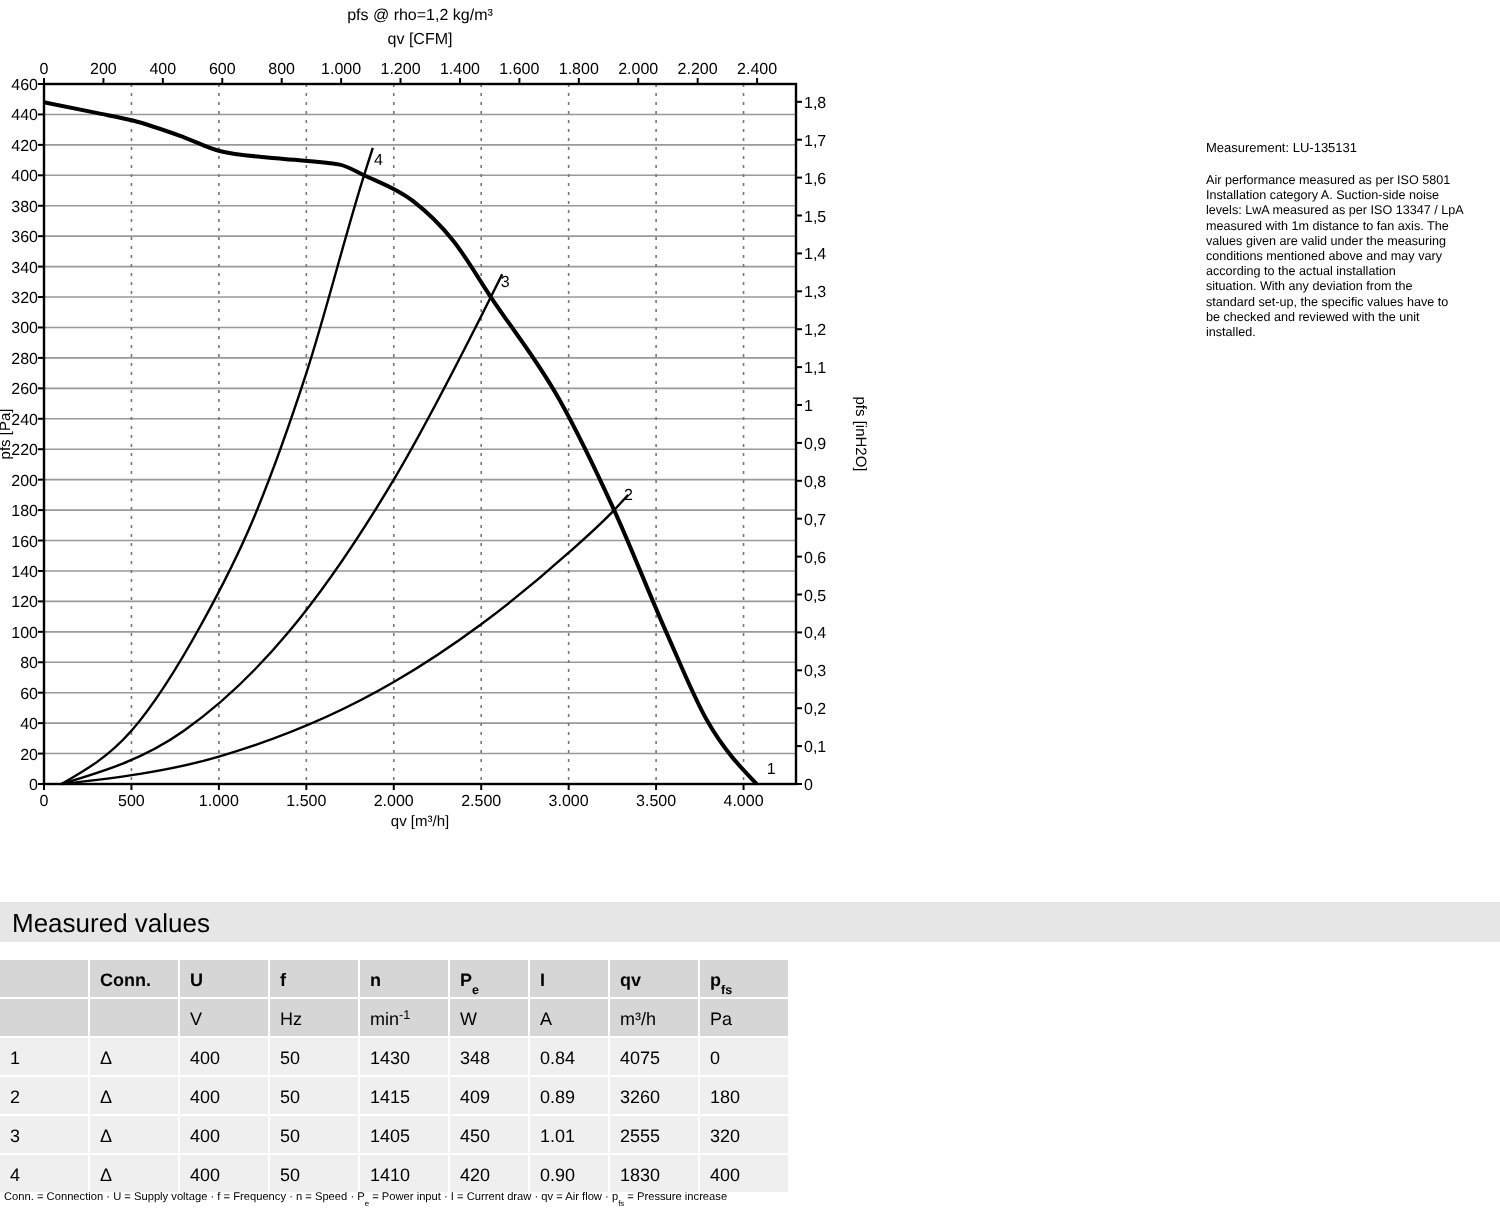 Image resolution: width=1500 pixels, height=1214 pixels. What do you see at coordinates (219, 801) in the screenshot?
I see `x-tick-label: 1.000` at bounding box center [219, 801].